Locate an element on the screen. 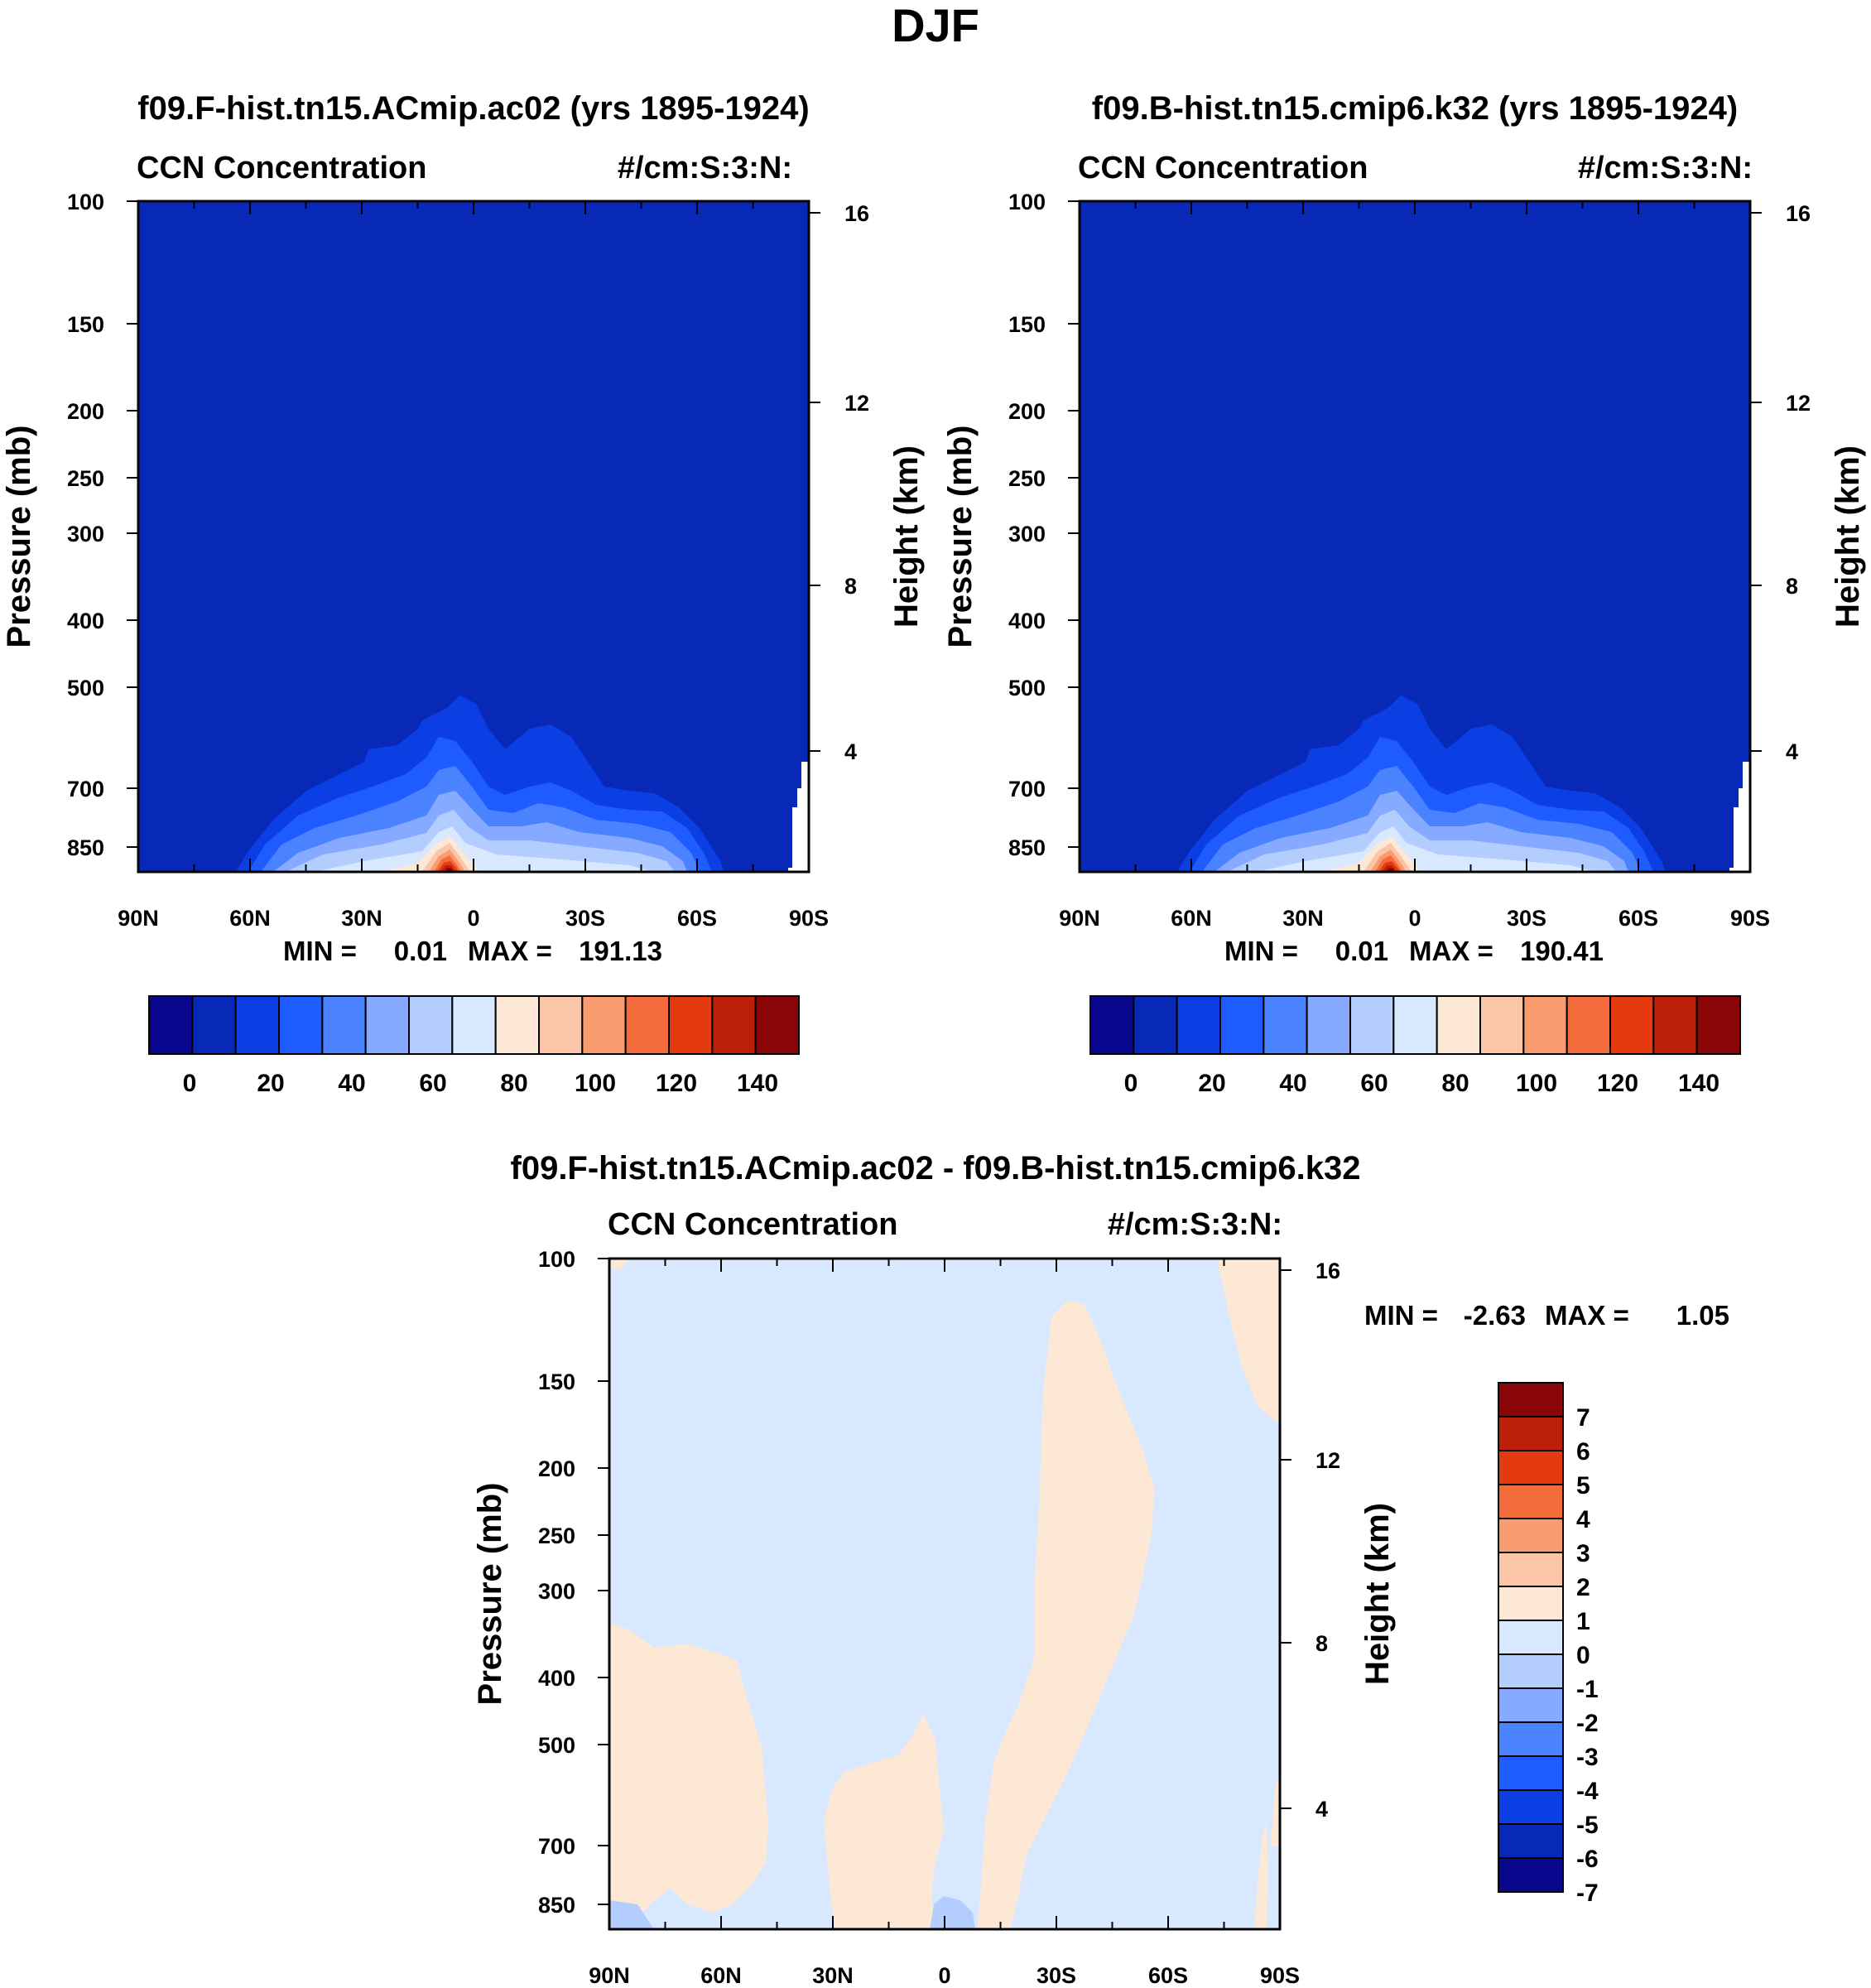 The width and height of the screenshot is (1871, 1988). panel-3-min-label: MIN = is located at coordinates (1401, 1315).